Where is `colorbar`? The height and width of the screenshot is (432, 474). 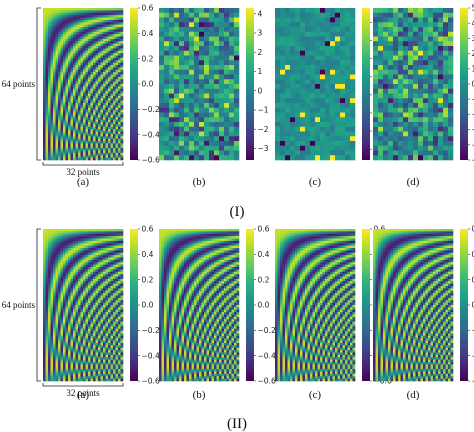
colorbar is located at coordinates (464, 84).